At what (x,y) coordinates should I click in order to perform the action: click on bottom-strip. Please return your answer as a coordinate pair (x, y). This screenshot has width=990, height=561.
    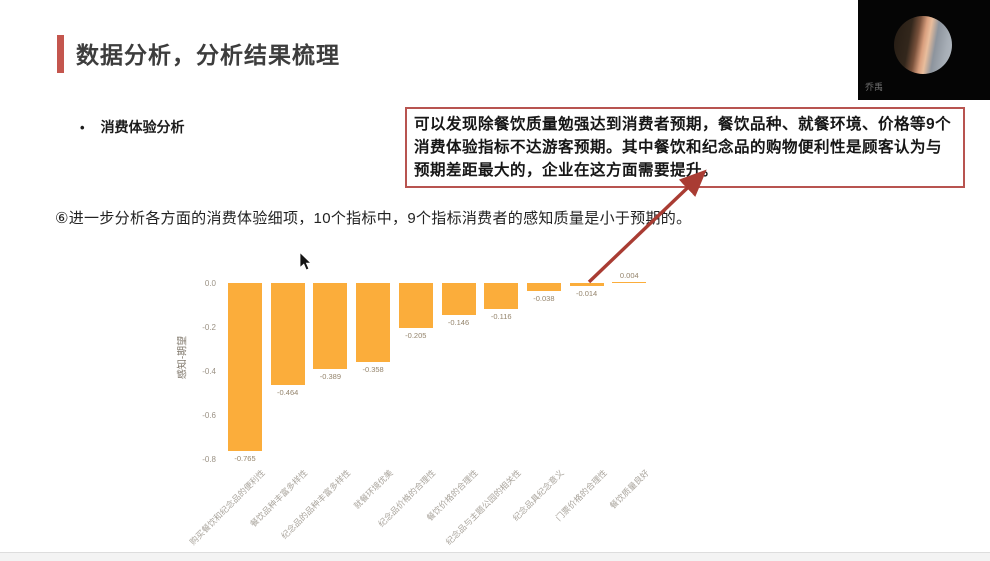
    Looking at the image, I should click on (495, 556).